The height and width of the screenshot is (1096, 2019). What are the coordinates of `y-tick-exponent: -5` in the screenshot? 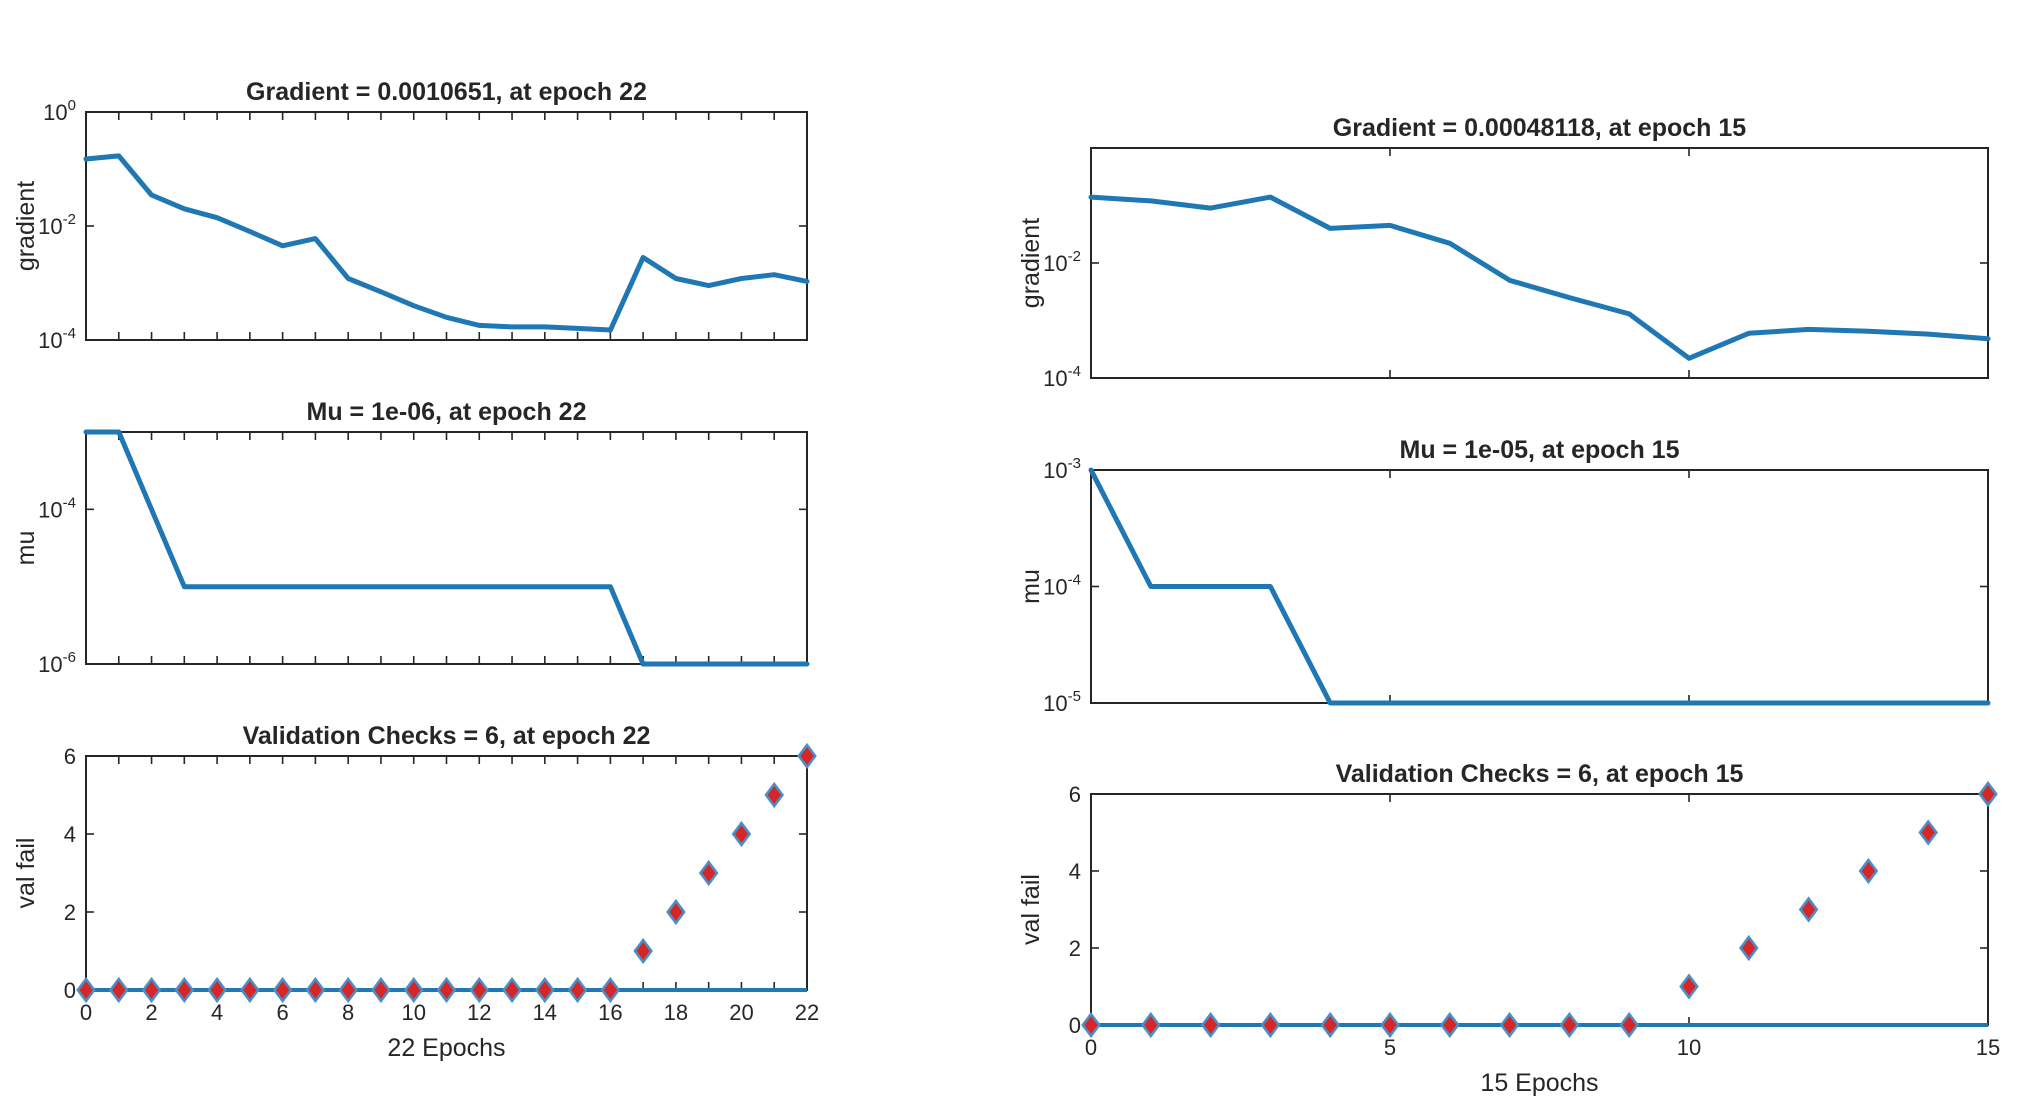 It's located at (1074, 696).